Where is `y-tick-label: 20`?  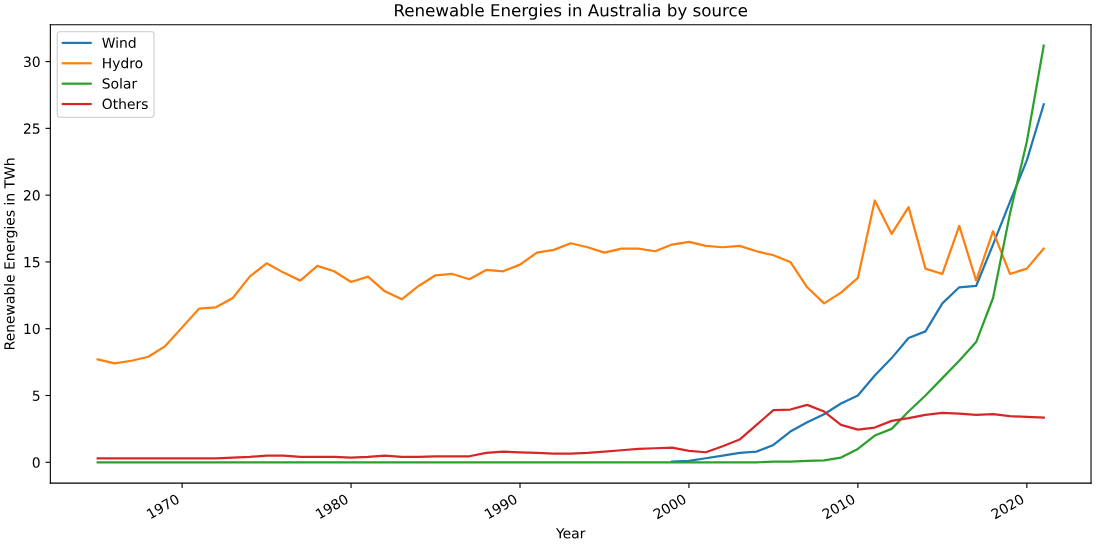 y-tick-label: 20 is located at coordinates (31, 195).